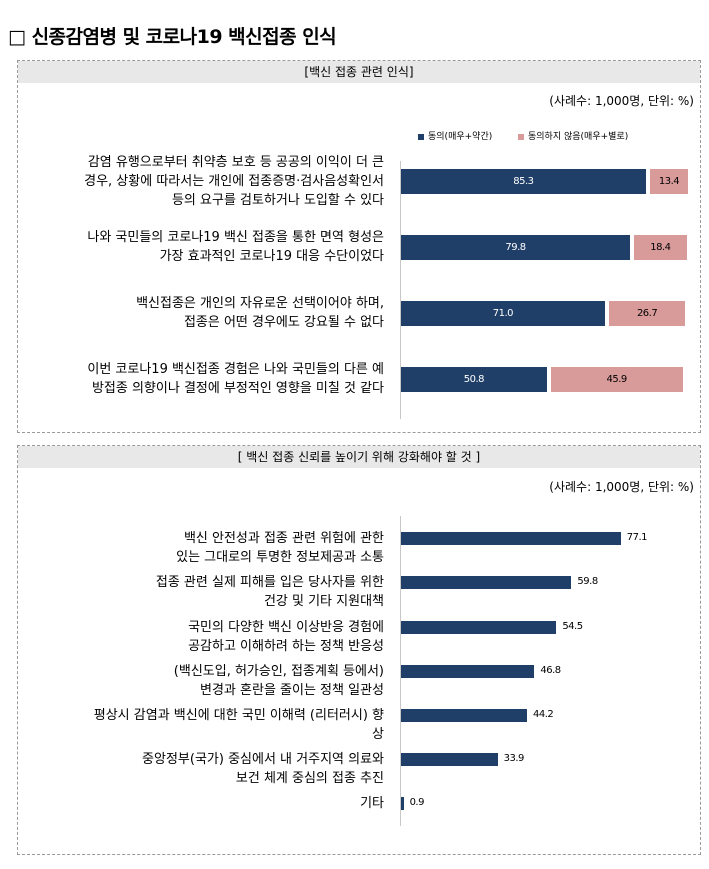 This screenshot has width=709, height=869. What do you see at coordinates (669, 181) in the screenshot?
I see `bar-disagree: 13.4` at bounding box center [669, 181].